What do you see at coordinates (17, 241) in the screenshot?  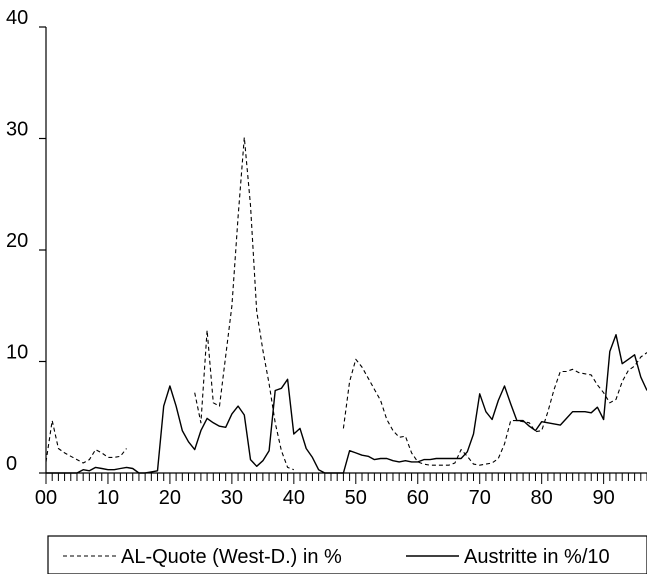 I see `y-tick-label: 20` at bounding box center [17, 241].